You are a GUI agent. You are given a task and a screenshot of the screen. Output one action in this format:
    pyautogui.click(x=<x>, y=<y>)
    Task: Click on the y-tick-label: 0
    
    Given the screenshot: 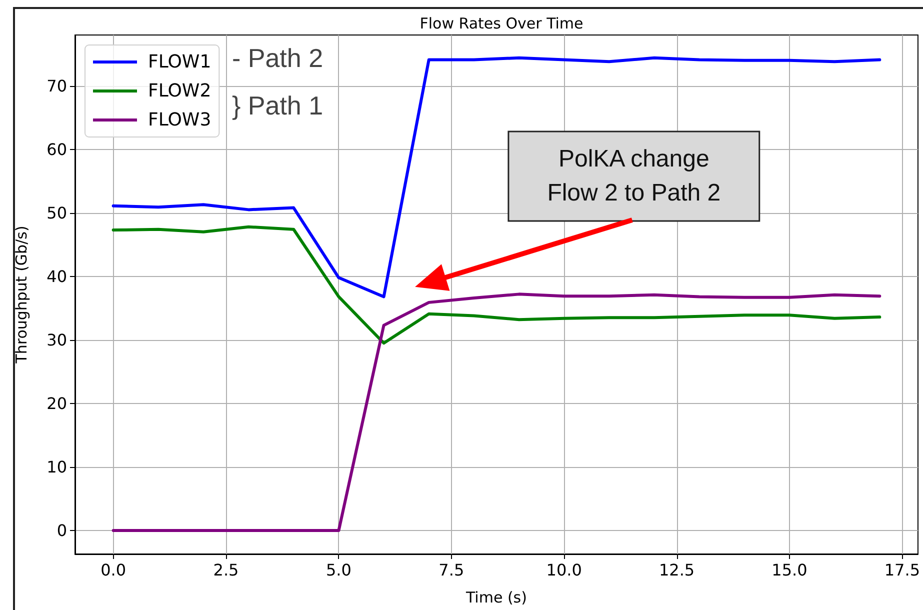 What is the action you would take?
    pyautogui.click(x=61, y=530)
    